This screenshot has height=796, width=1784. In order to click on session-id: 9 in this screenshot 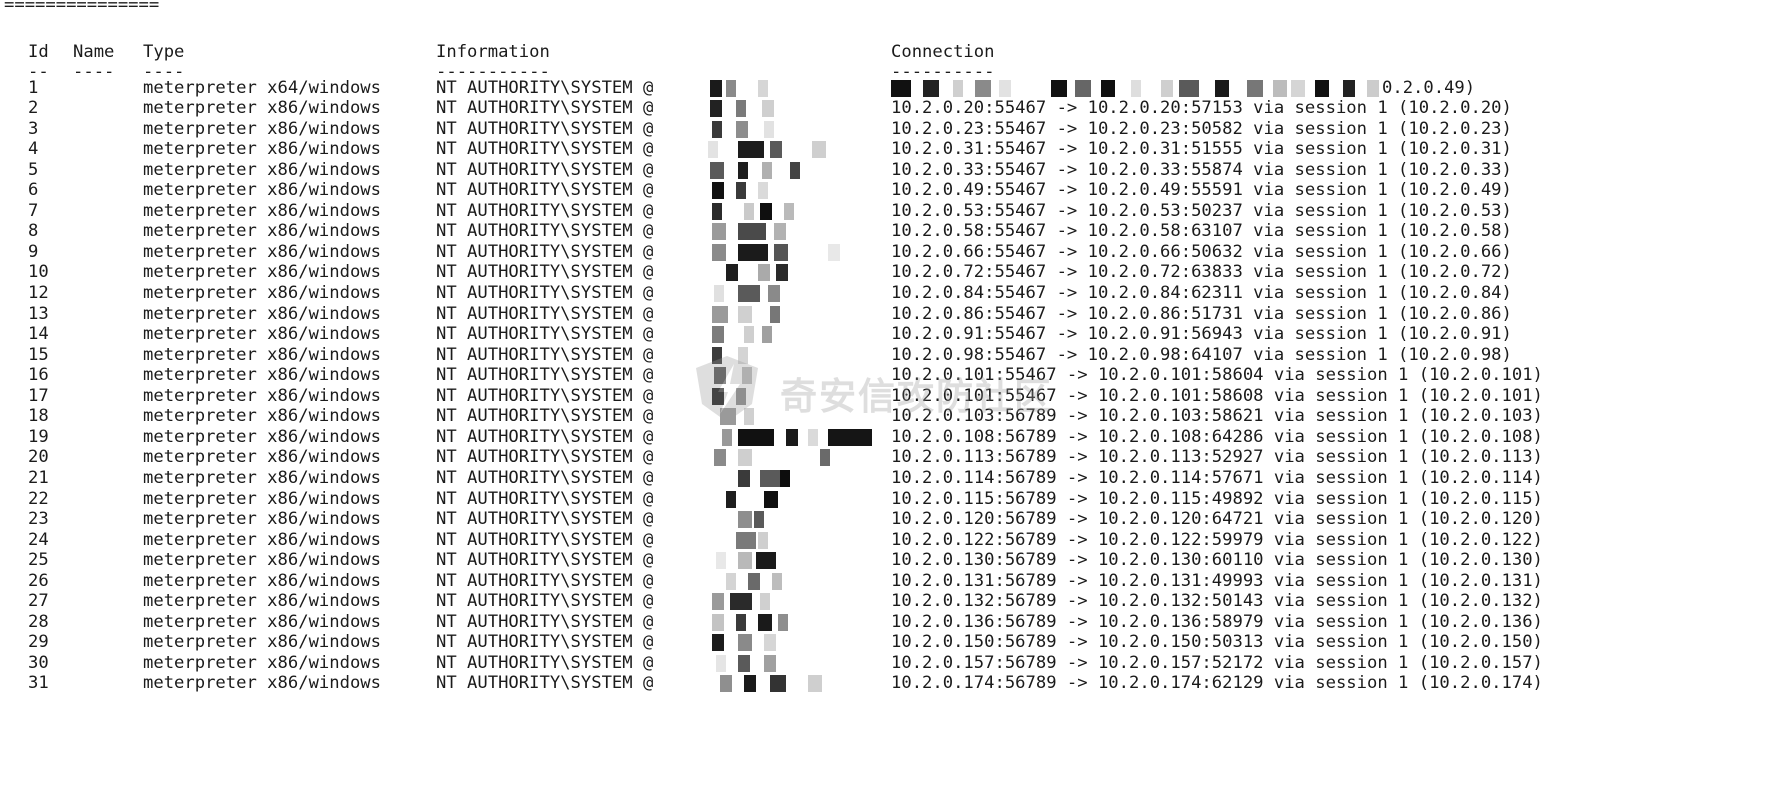, I will do `click(33, 251)`.